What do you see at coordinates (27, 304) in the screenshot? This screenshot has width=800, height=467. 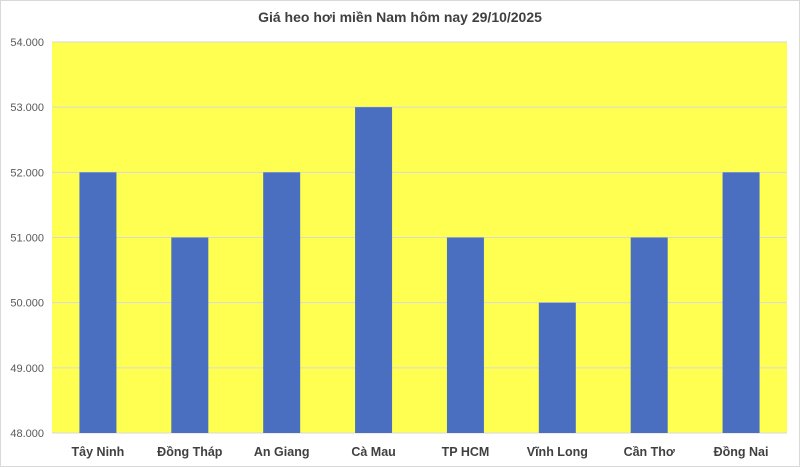 I see `y-tick-label: 50.000` at bounding box center [27, 304].